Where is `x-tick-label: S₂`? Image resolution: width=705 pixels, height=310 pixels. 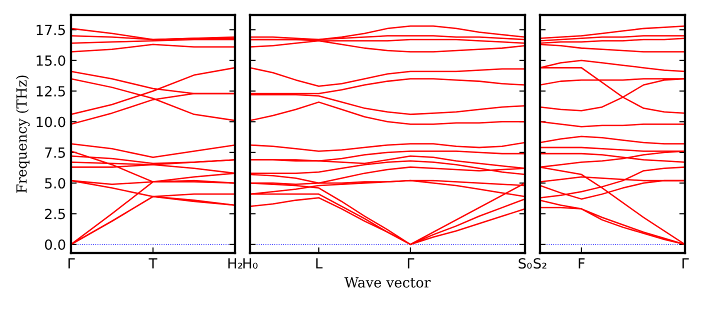 x-tick-label: S₂ is located at coordinates (540, 263).